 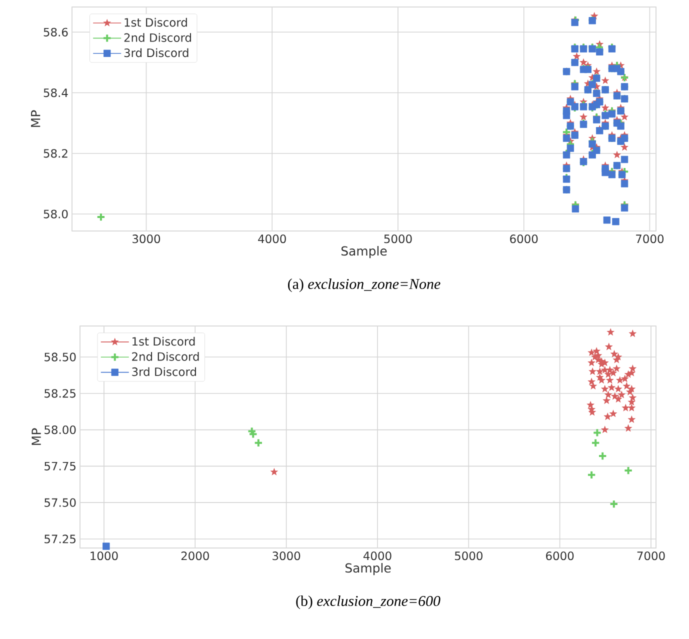 What do you see at coordinates (60, 502) in the screenshot?
I see `y-tick-label: 57.50` at bounding box center [60, 502].